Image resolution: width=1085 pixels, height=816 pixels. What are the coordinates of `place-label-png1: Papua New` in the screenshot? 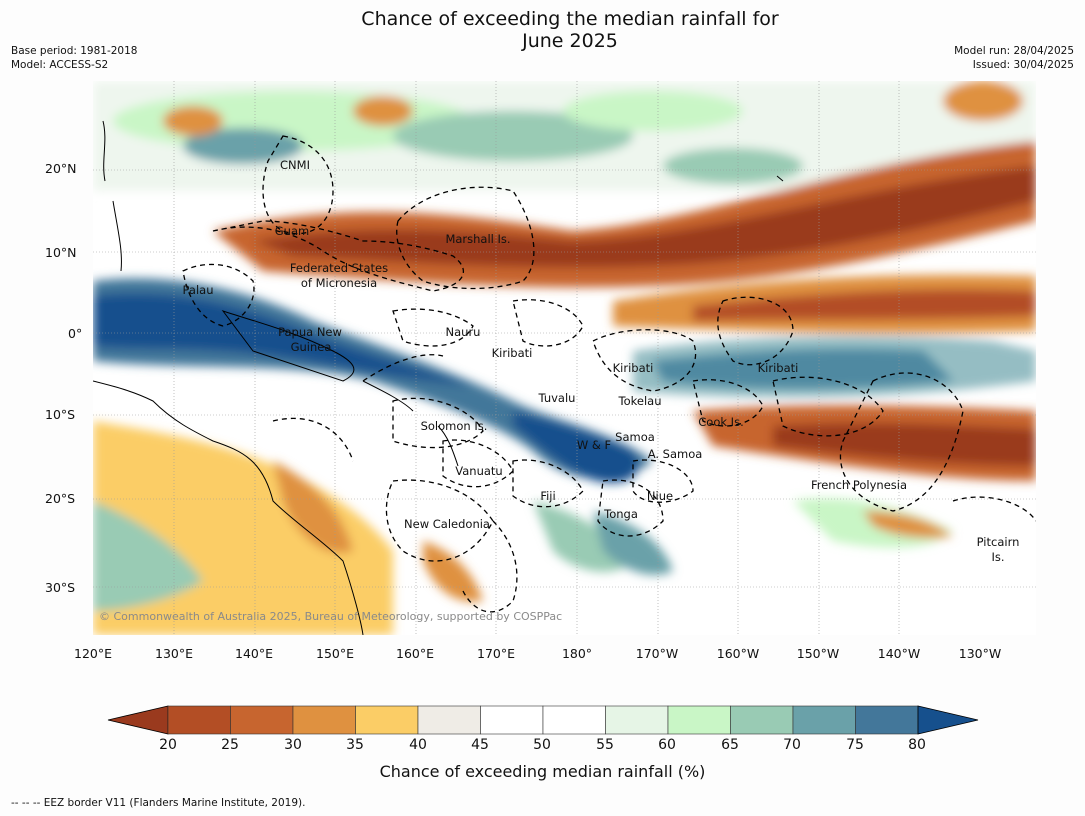 It's located at (310, 332).